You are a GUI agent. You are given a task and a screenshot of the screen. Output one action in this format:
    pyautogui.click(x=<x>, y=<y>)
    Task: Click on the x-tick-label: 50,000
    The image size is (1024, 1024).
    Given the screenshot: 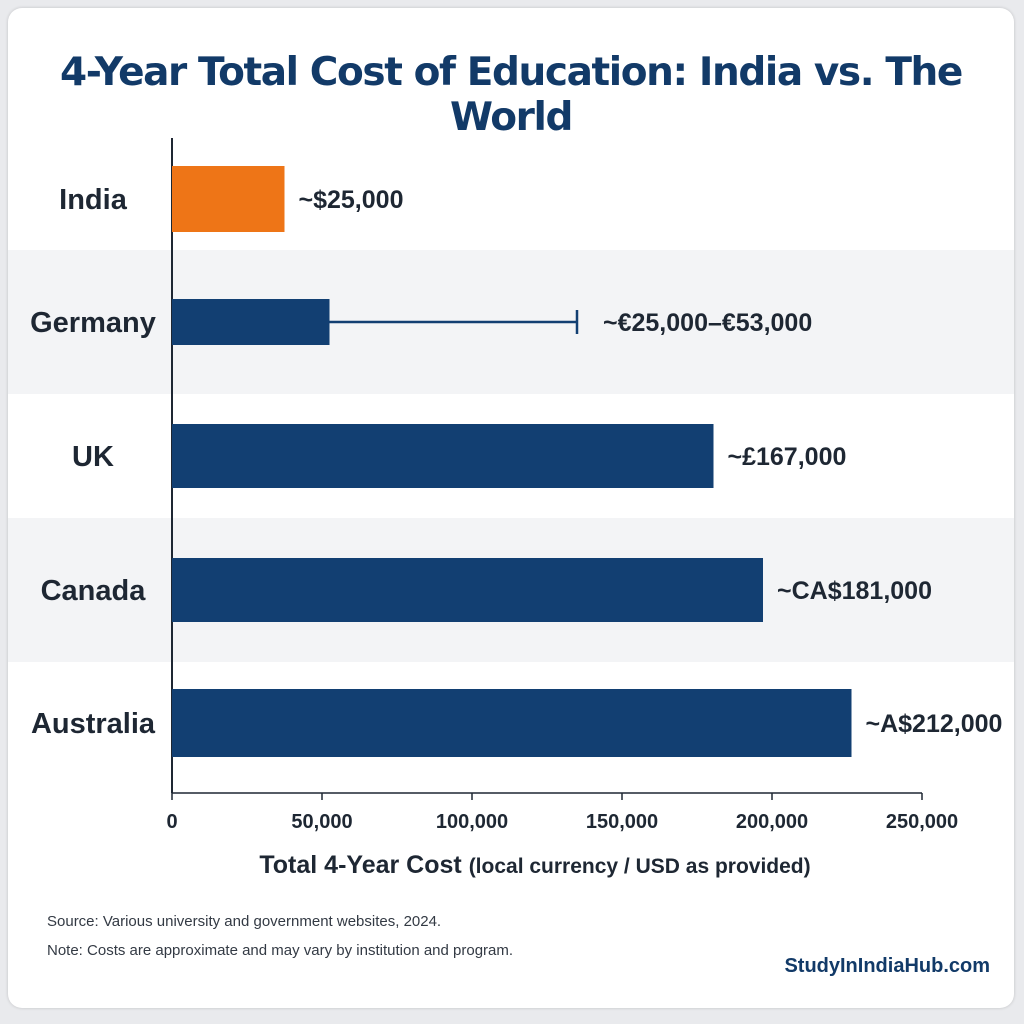 What is the action you would take?
    pyautogui.click(x=321, y=822)
    